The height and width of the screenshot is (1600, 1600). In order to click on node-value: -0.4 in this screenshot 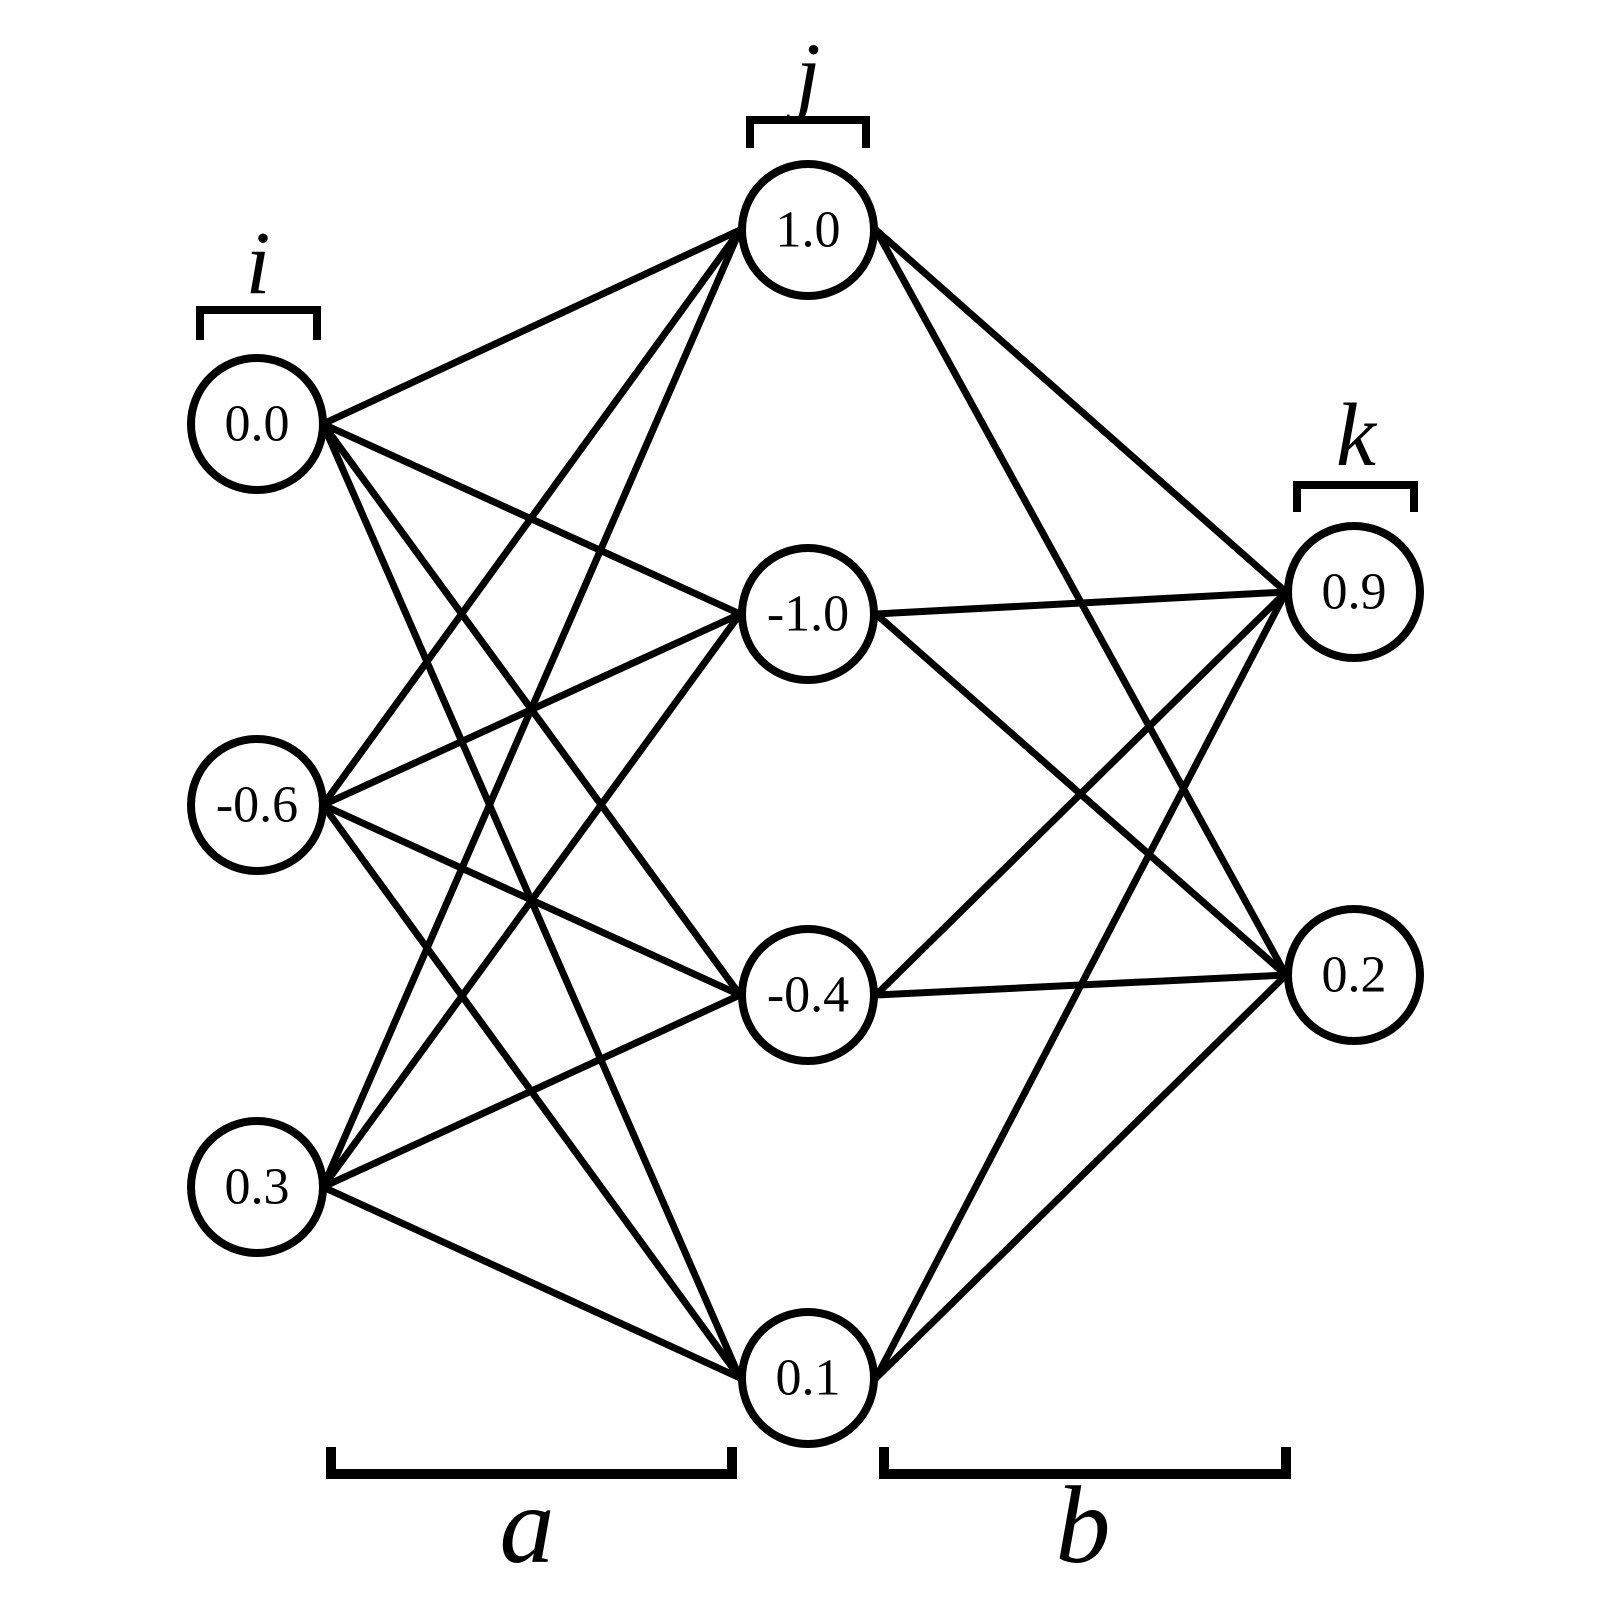, I will do `click(808, 995)`.